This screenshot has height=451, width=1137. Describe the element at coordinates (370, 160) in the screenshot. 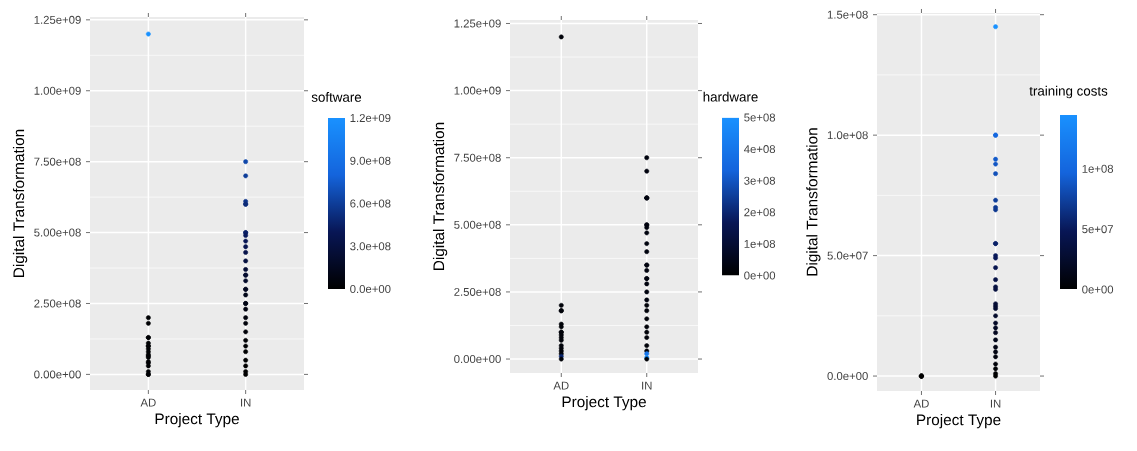

I see `color-bar-label: 9.0e+08` at that location.